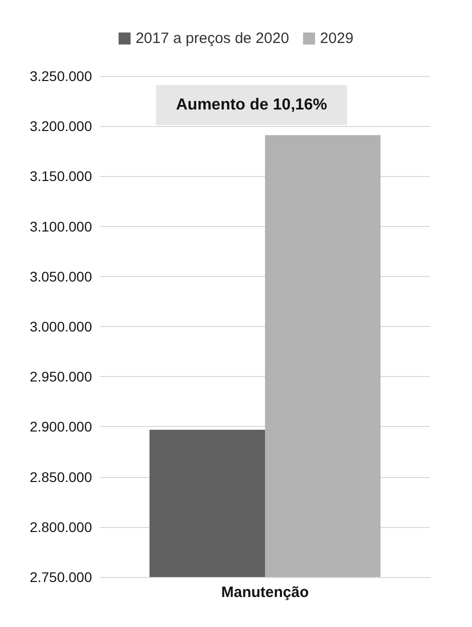 This screenshot has height=627, width=472. What do you see at coordinates (61, 126) in the screenshot?
I see `y-tick-label: 3.200.000` at bounding box center [61, 126].